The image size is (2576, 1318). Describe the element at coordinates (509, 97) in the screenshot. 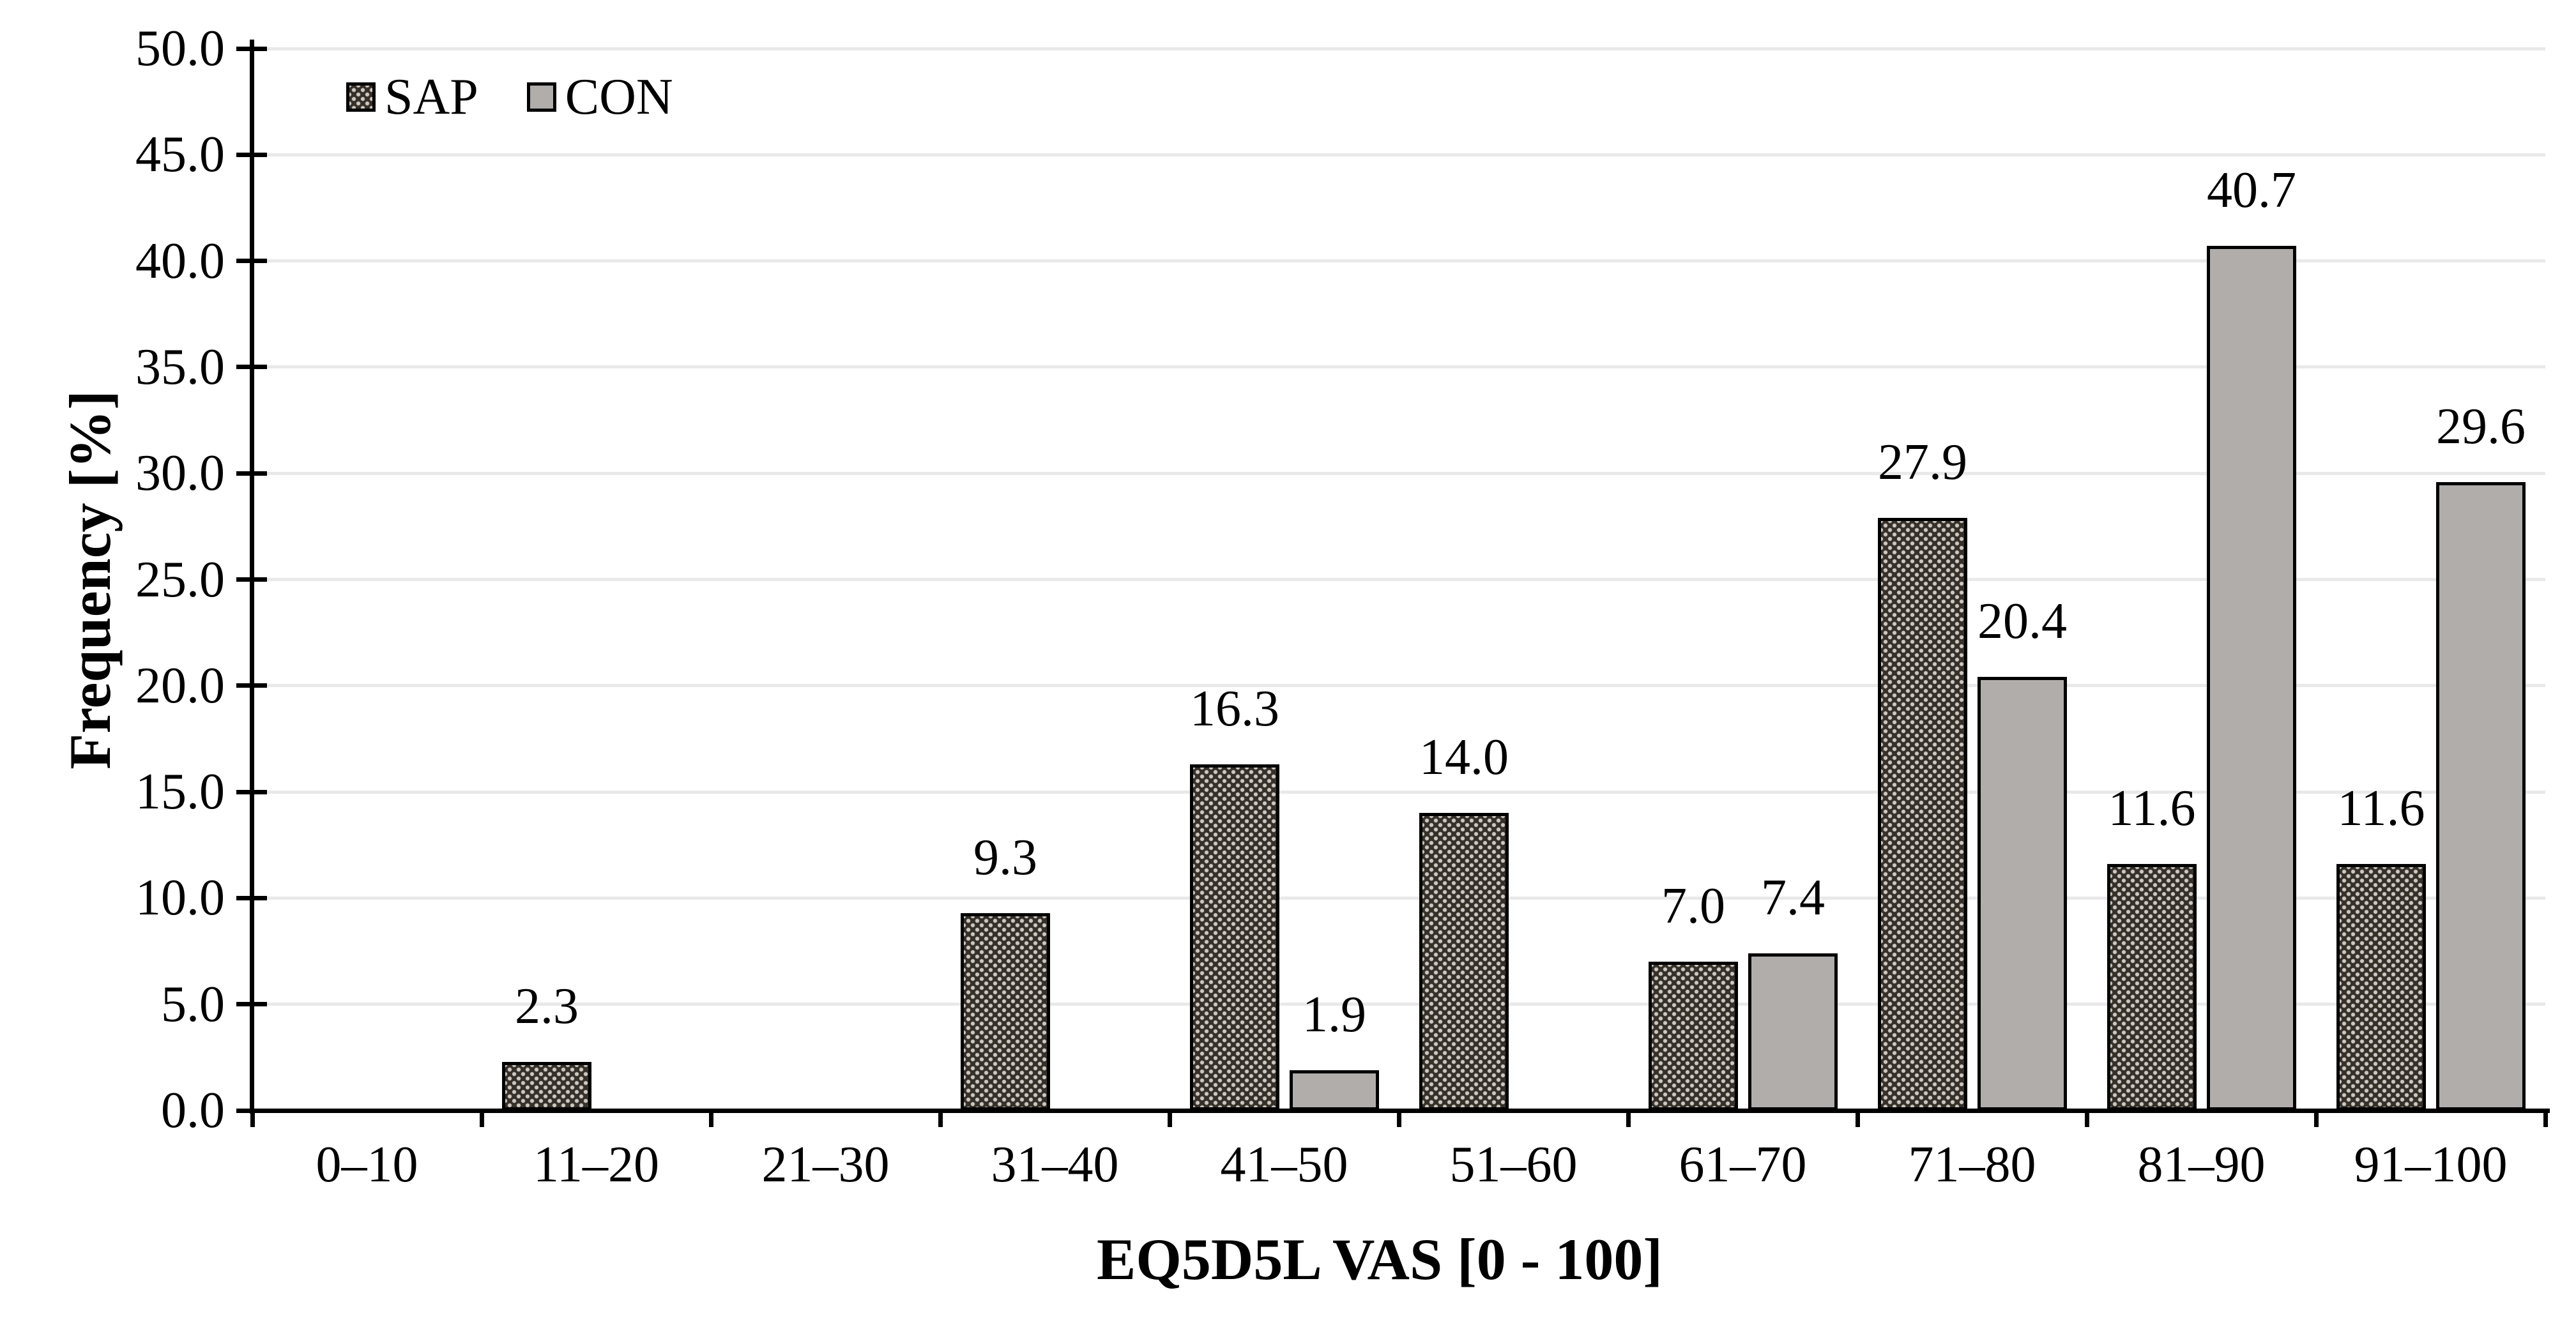

I see `legend: SAP CON` at that location.